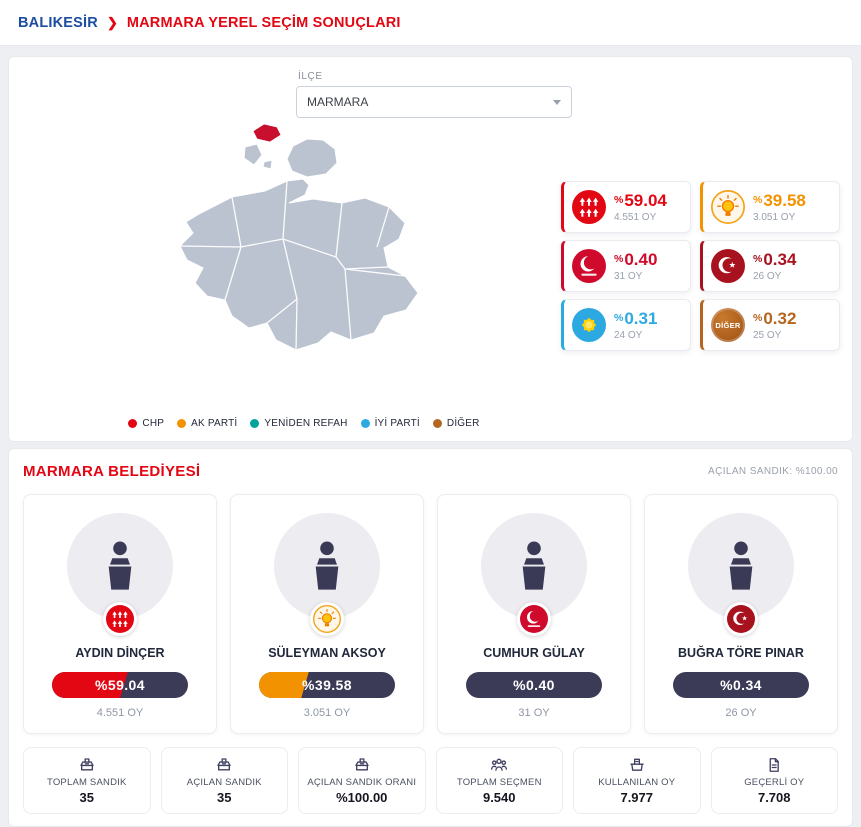  I want to click on candidate-percent: %0.34, so click(741, 685).